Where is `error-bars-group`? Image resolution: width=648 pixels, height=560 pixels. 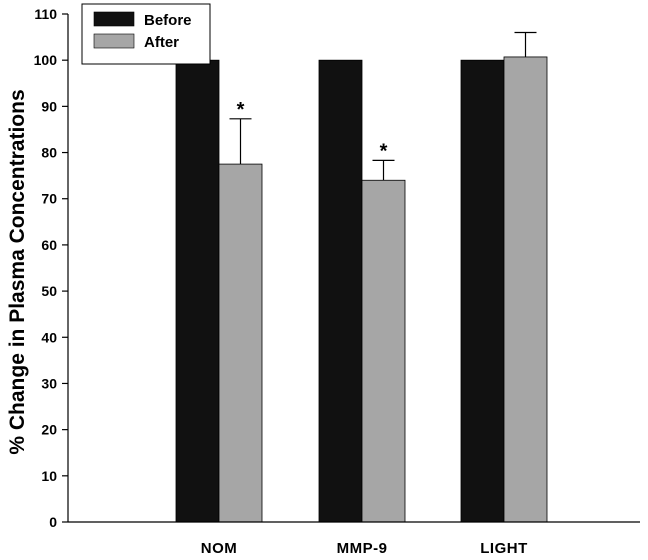
error-bars-group is located at coordinates (383, 106).